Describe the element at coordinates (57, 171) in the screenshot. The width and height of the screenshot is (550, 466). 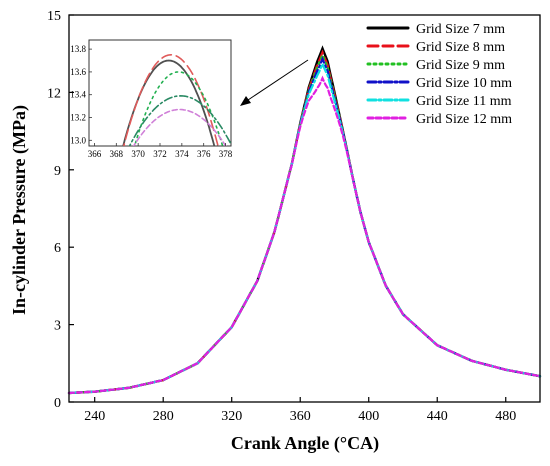
I see `y-tick-label: 9` at that location.